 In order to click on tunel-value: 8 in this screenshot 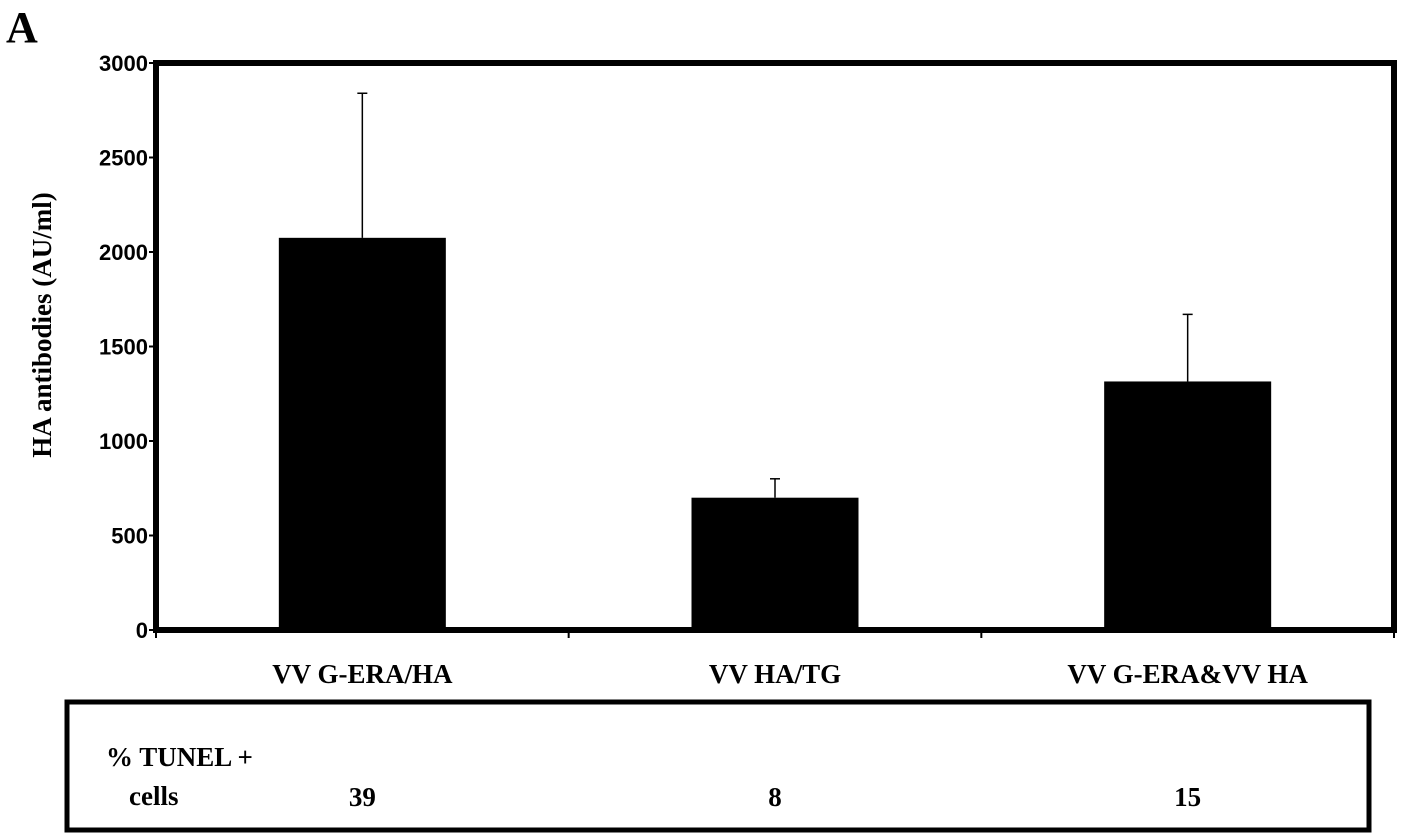, I will do `click(775, 797)`.